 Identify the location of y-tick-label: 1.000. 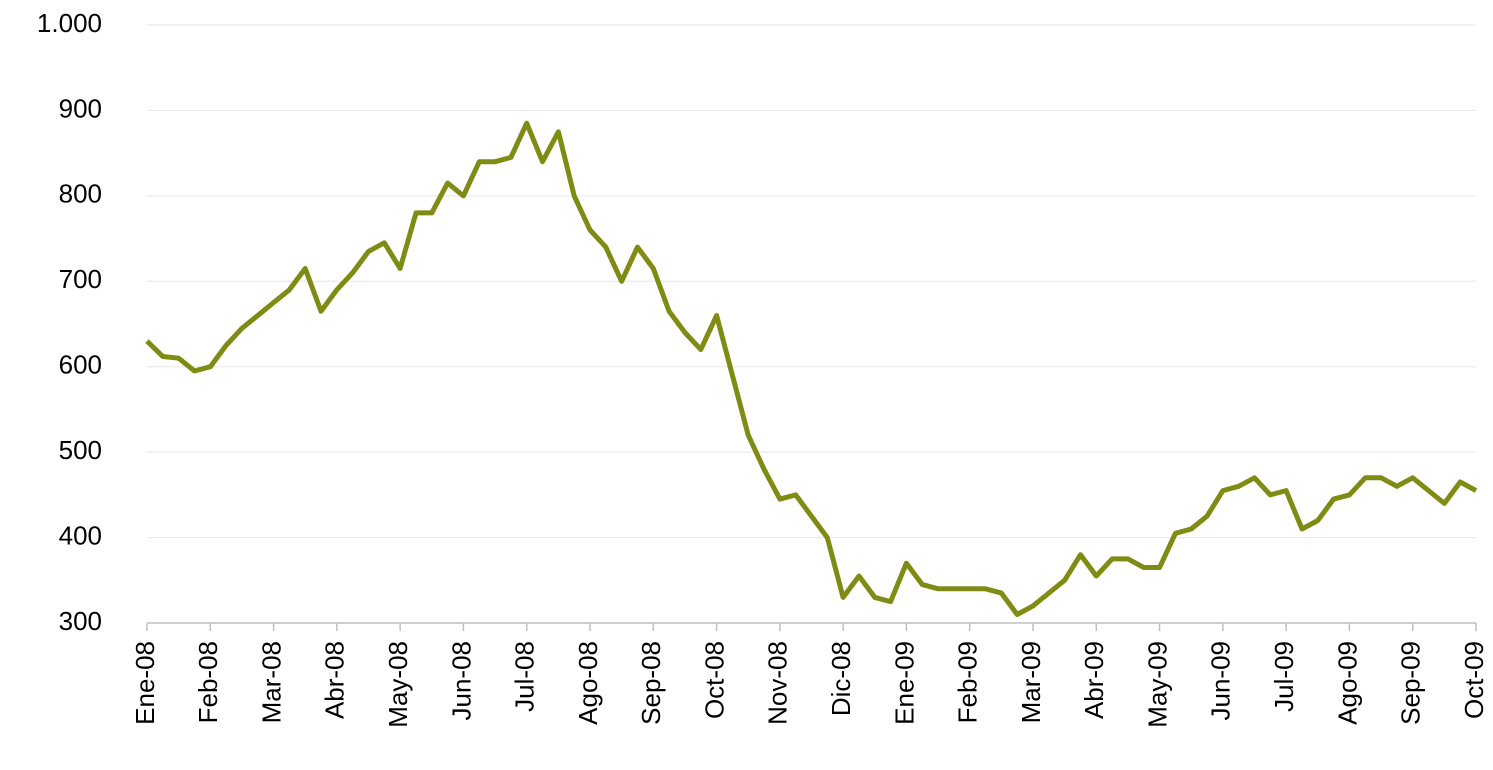
(69, 23).